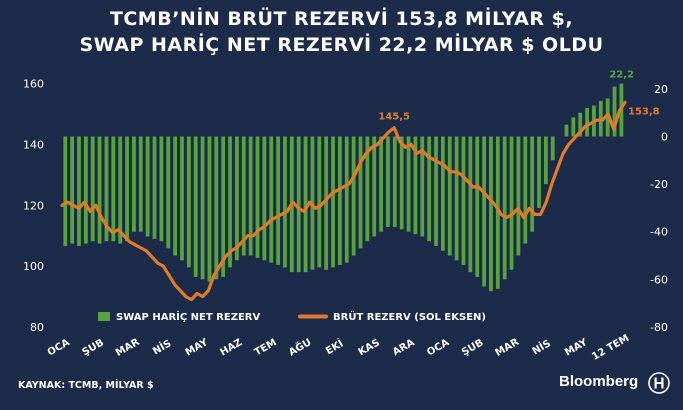  Describe the element at coordinates (33, 205) in the screenshot. I see `left-axis-tick-label: 120` at that location.